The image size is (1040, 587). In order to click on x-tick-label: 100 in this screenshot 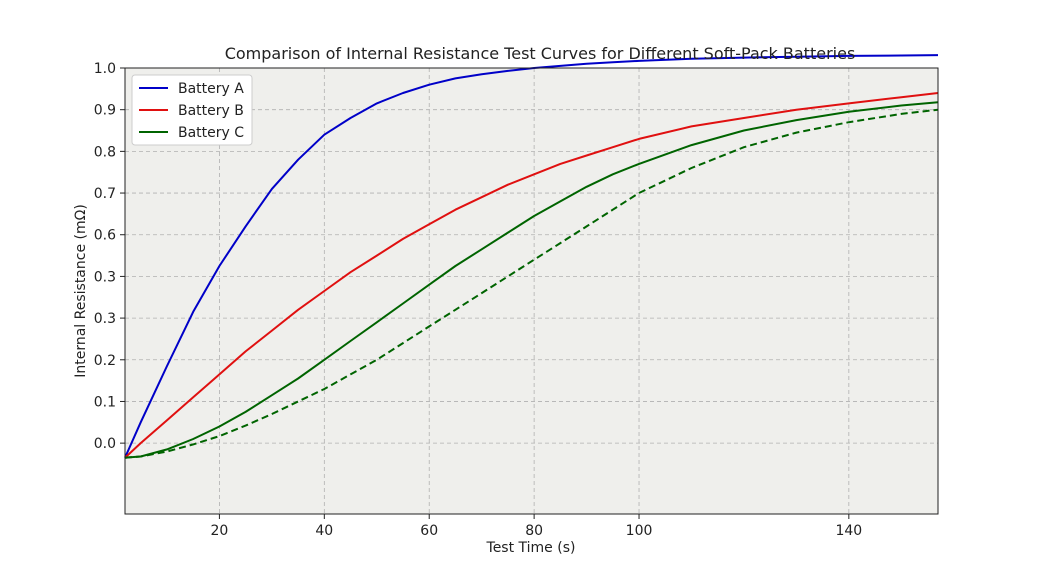, I will do `click(639, 531)`.